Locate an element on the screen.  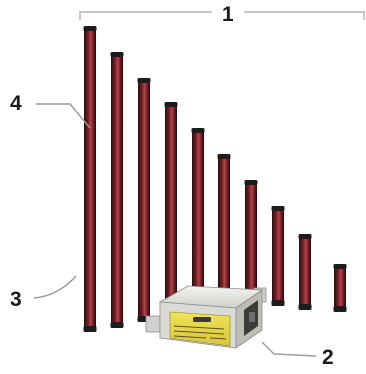
callout-3: 3 is located at coordinates (16, 299).